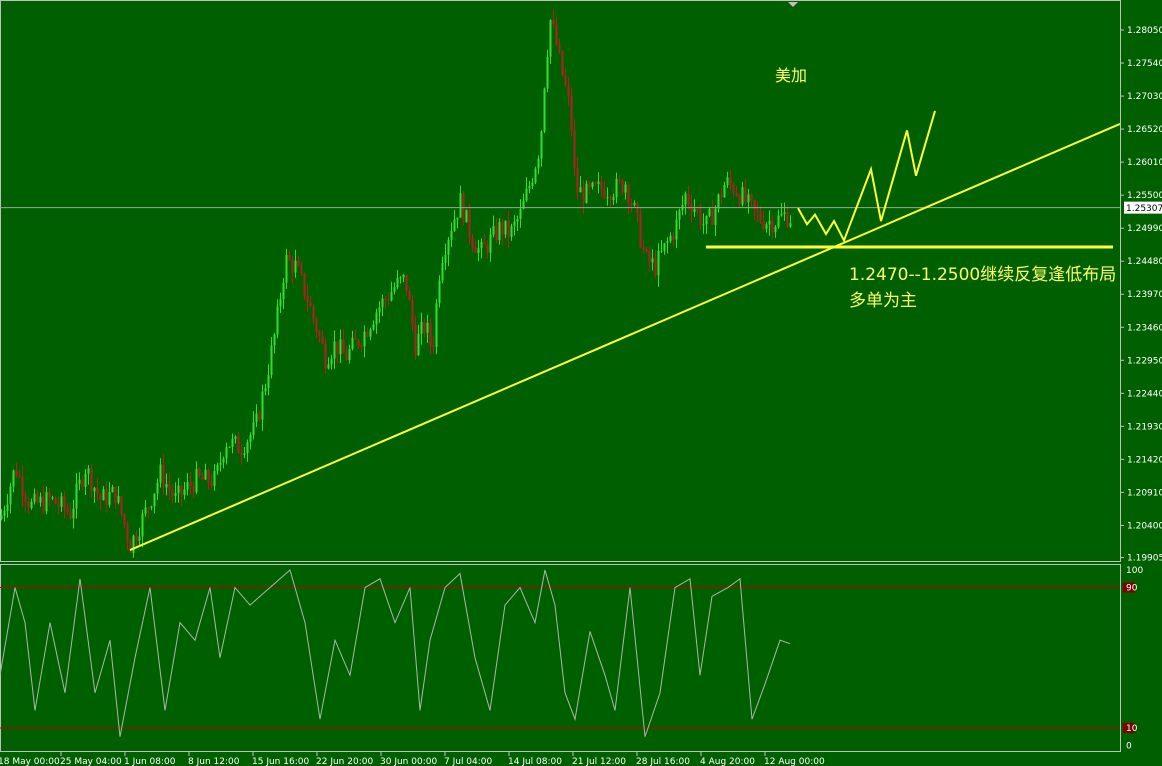 The image size is (1162, 766). I want to click on comment-line-2: 多单为主, so click(883, 301).